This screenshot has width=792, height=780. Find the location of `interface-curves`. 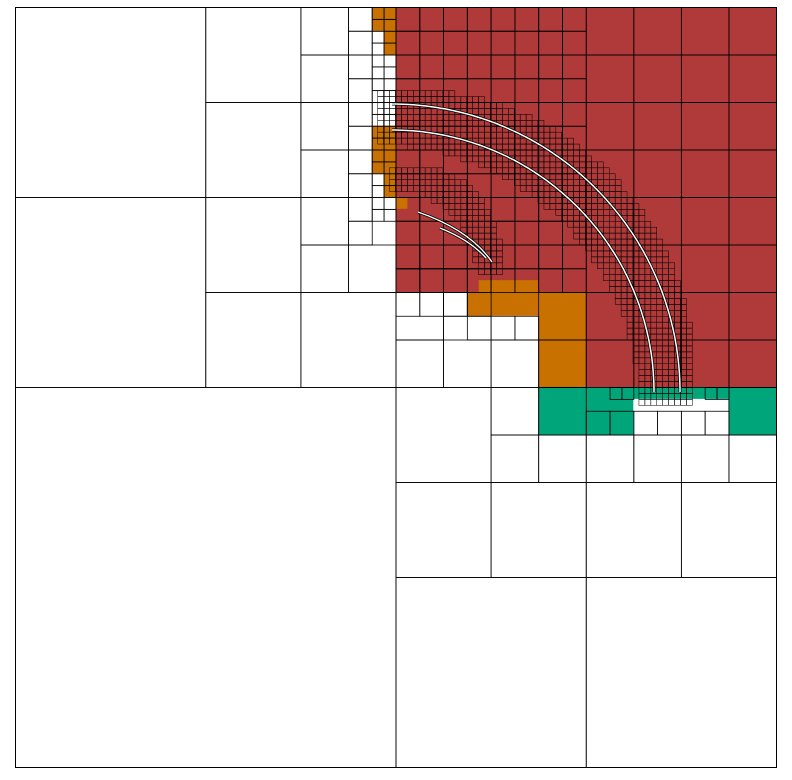

interface-curves is located at coordinates (537, 247).